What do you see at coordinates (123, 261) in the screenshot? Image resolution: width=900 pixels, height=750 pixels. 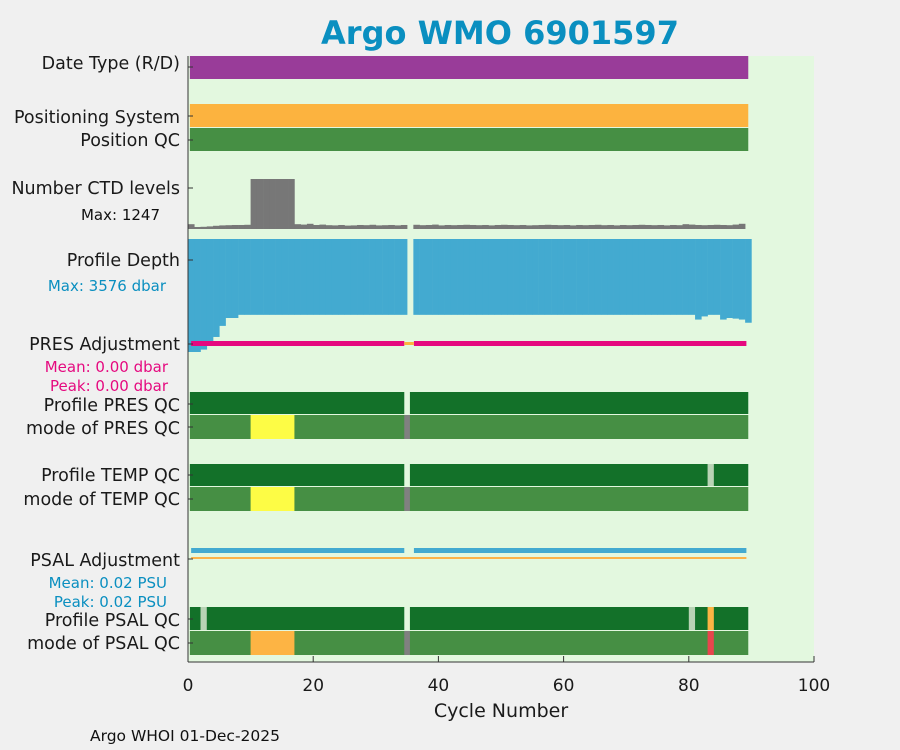 I see `label-profile-depth: Profile Depth` at bounding box center [123, 261].